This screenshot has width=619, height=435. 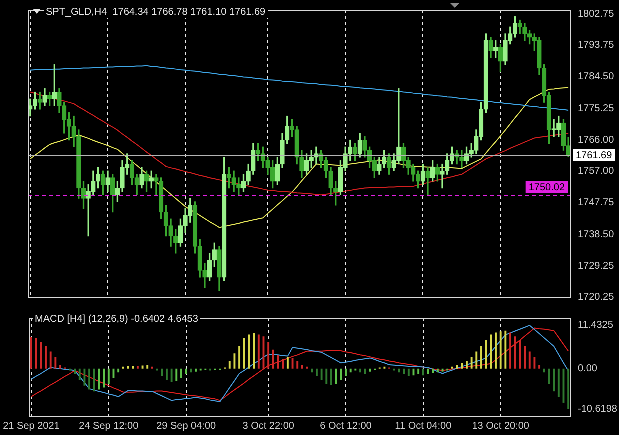 What do you see at coordinates (596, 234) in the screenshot?
I see `y-tick-label: 1738.50` at bounding box center [596, 234].